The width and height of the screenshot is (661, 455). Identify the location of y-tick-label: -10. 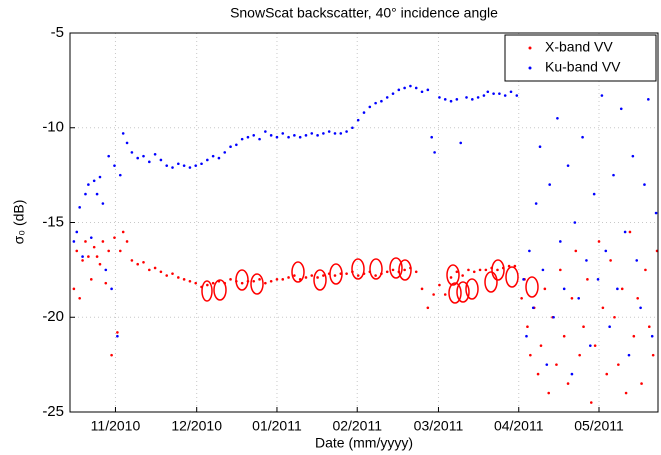
(53, 127).